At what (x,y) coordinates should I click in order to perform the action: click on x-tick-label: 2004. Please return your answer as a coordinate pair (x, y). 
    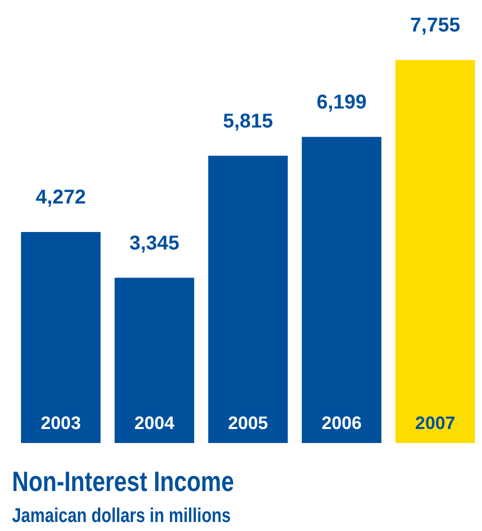
    Looking at the image, I should click on (154, 422).